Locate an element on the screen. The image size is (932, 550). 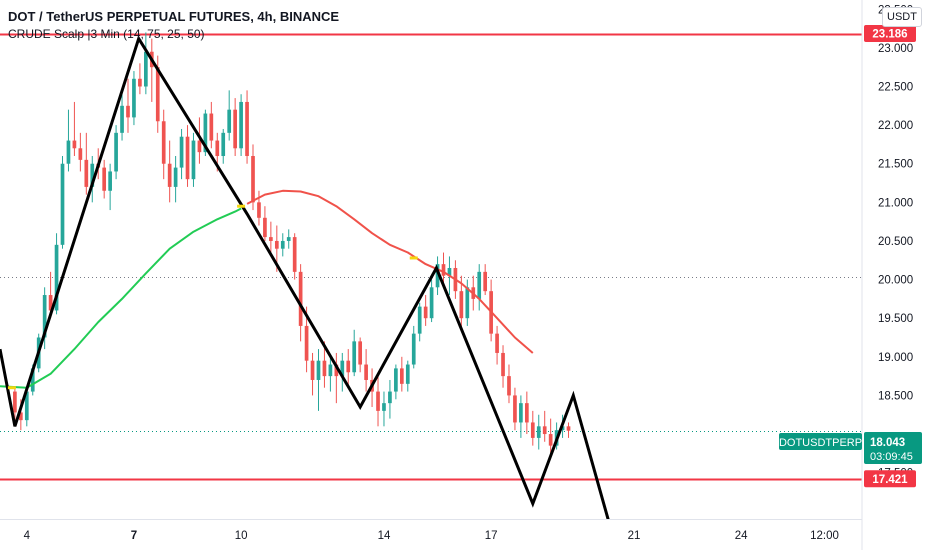
time-tick-label: 14 is located at coordinates (384, 536).